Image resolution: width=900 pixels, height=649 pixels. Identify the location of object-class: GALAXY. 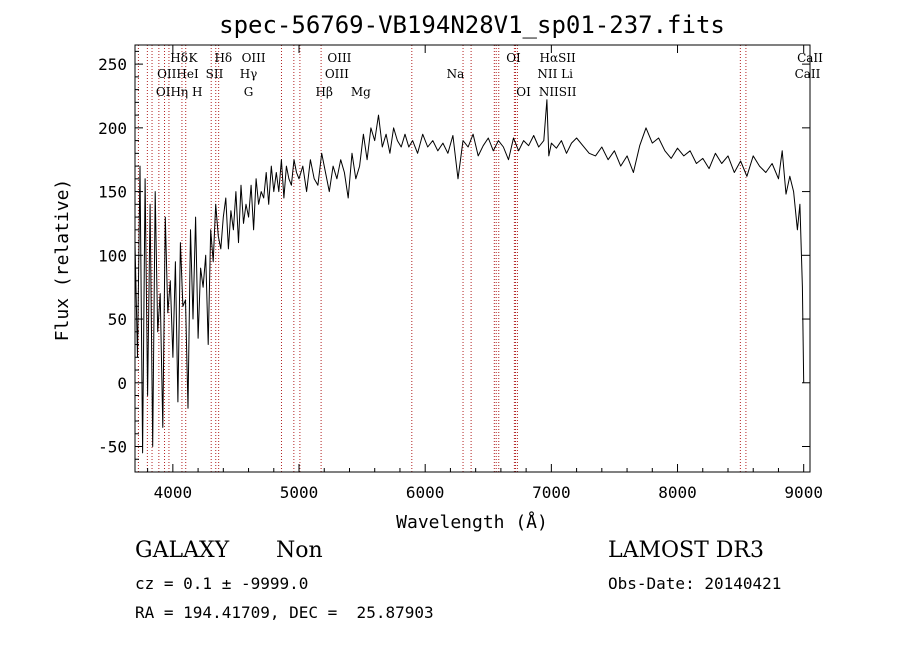
(182, 550).